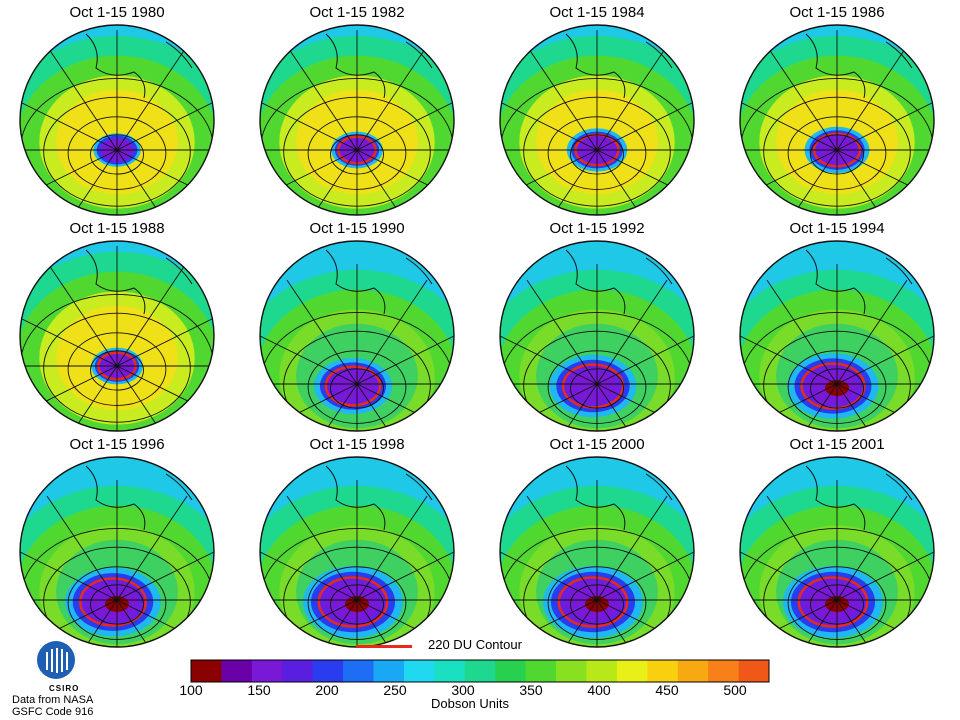 This screenshot has height=720, width=960. I want to click on data-source: Data from NASA GSFC Code 916, so click(52, 706).